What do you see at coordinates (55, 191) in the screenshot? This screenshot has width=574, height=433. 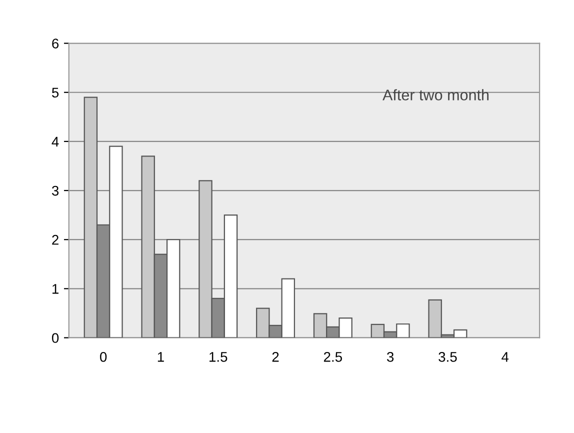 I see `y-tick-label: 3` at bounding box center [55, 191].